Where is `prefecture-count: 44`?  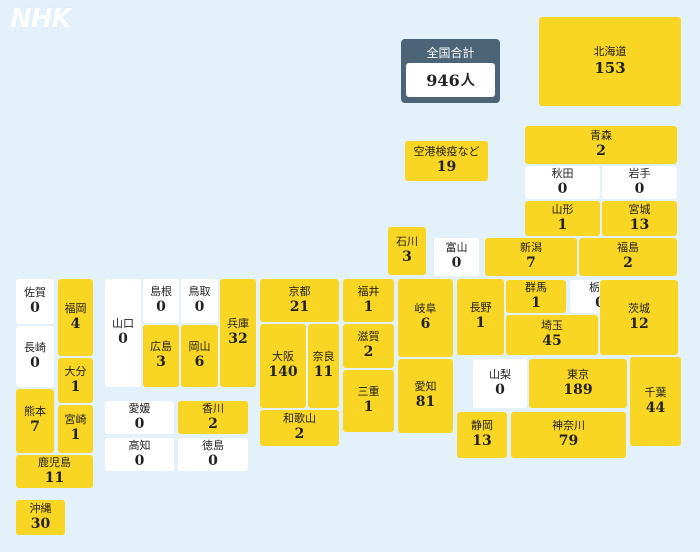 prefecture-count: 44 is located at coordinates (655, 407).